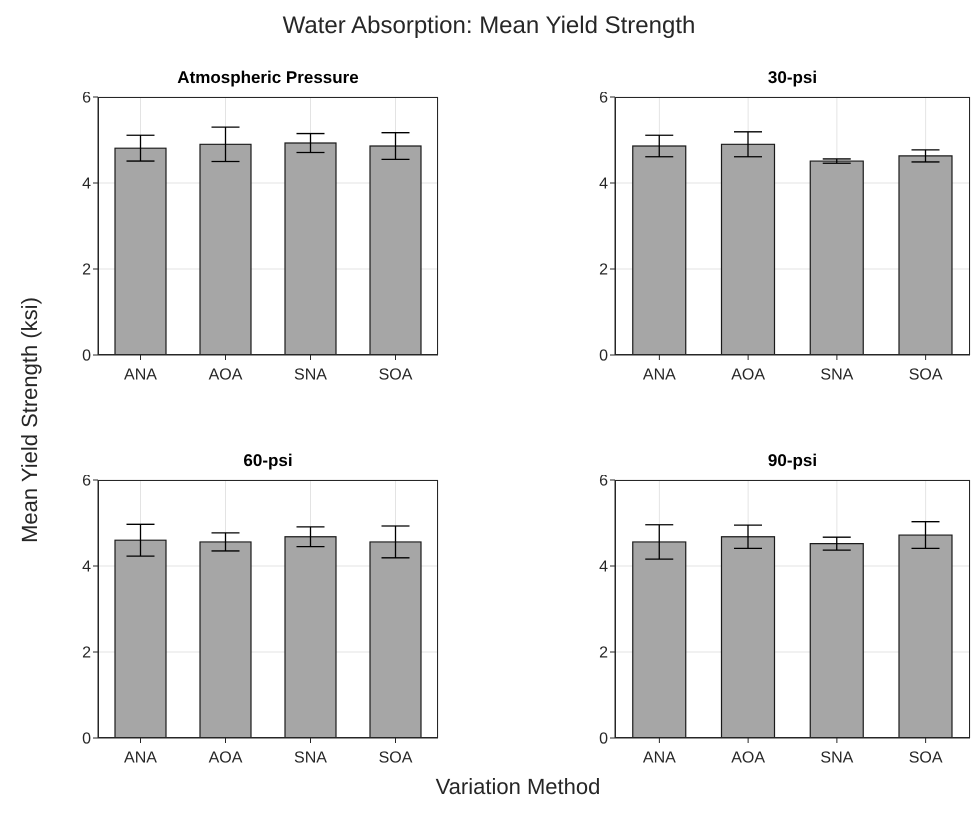 The width and height of the screenshot is (978, 832). What do you see at coordinates (268, 461) in the screenshot?
I see `chart-title: 60-psi` at bounding box center [268, 461].